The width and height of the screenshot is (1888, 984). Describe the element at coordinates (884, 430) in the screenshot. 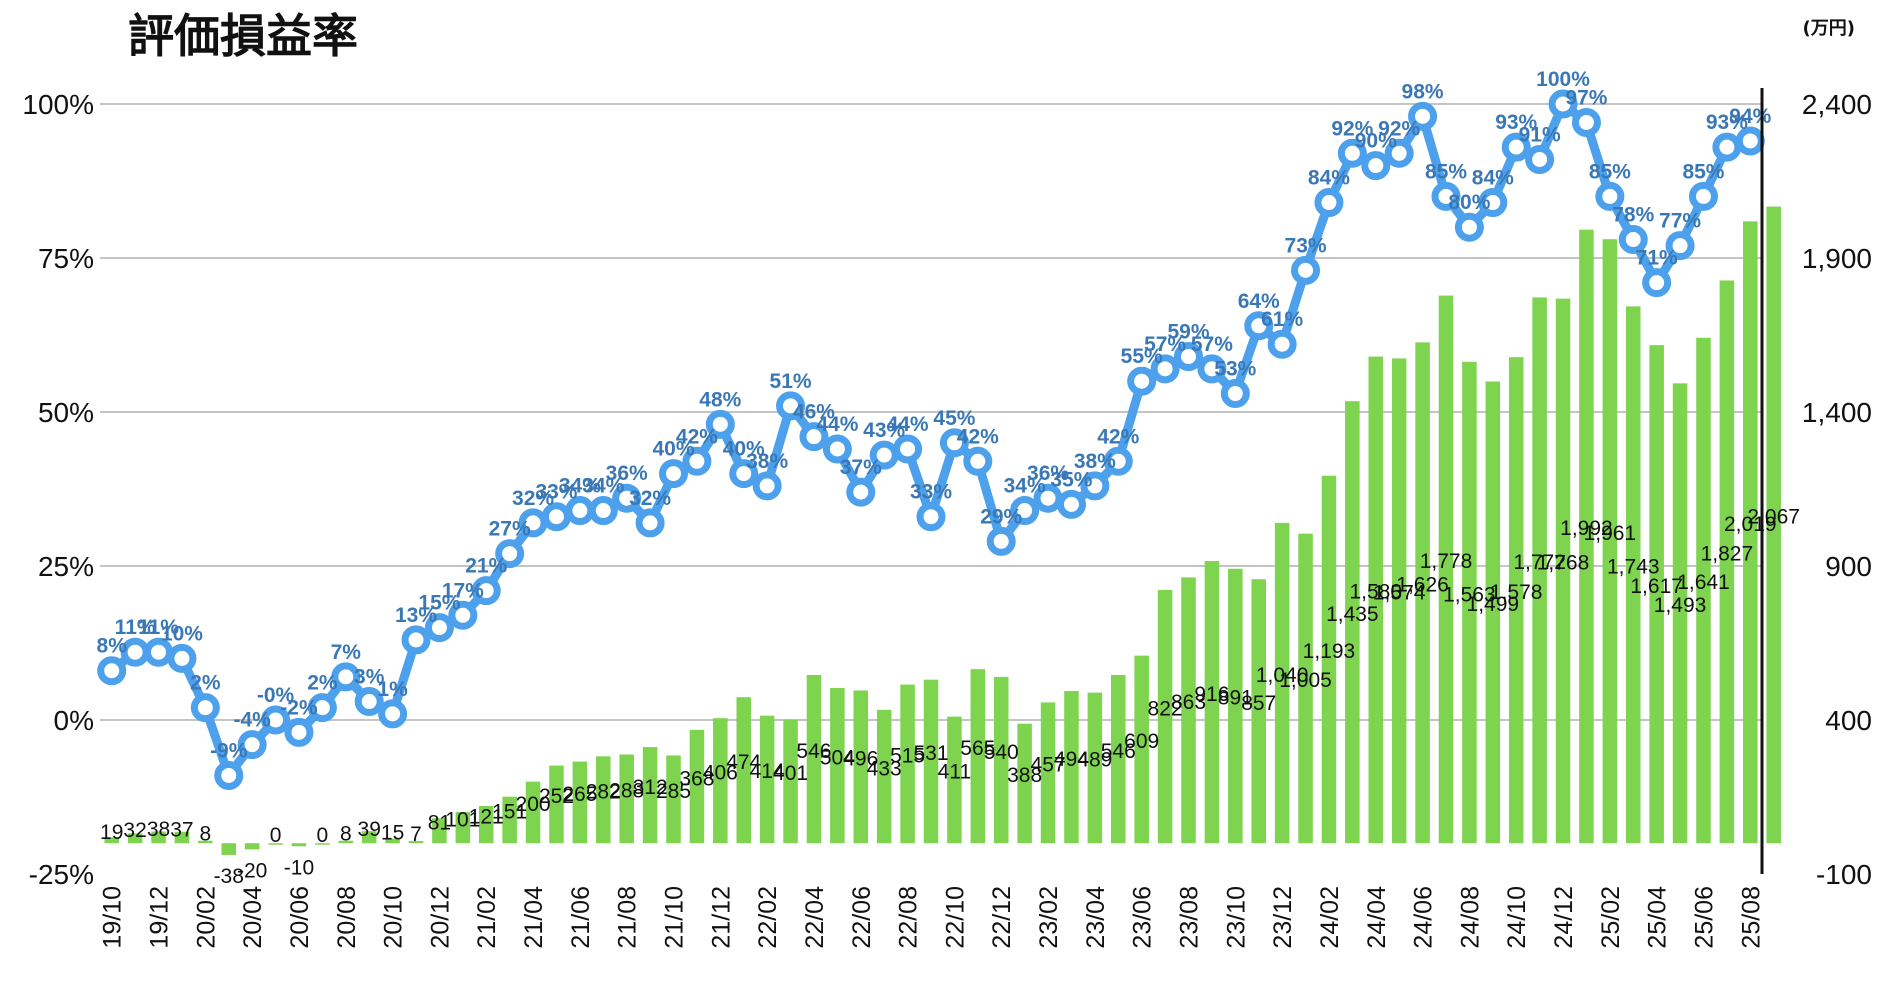

I see `rate-value-label: 43%` at that location.